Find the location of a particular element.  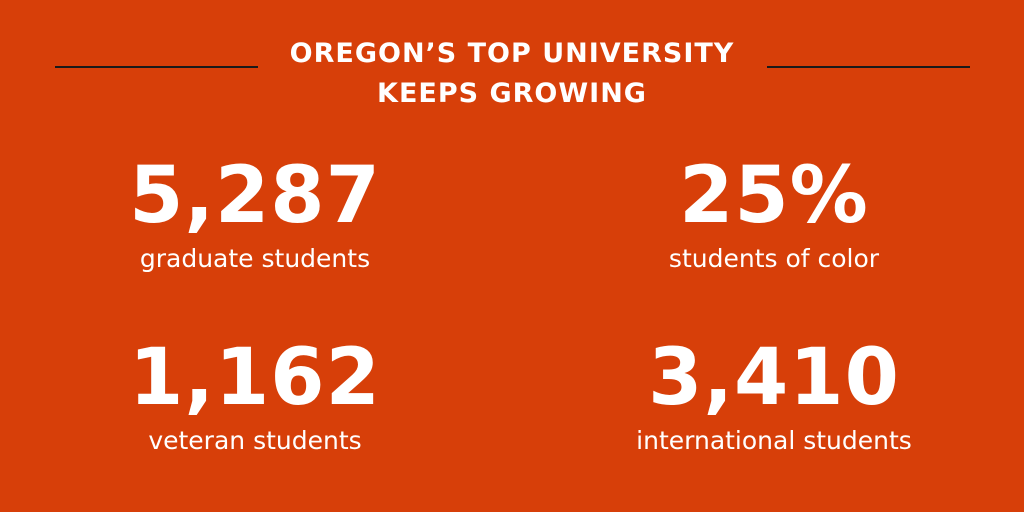

stat-number: 1,162 is located at coordinates (255, 378).